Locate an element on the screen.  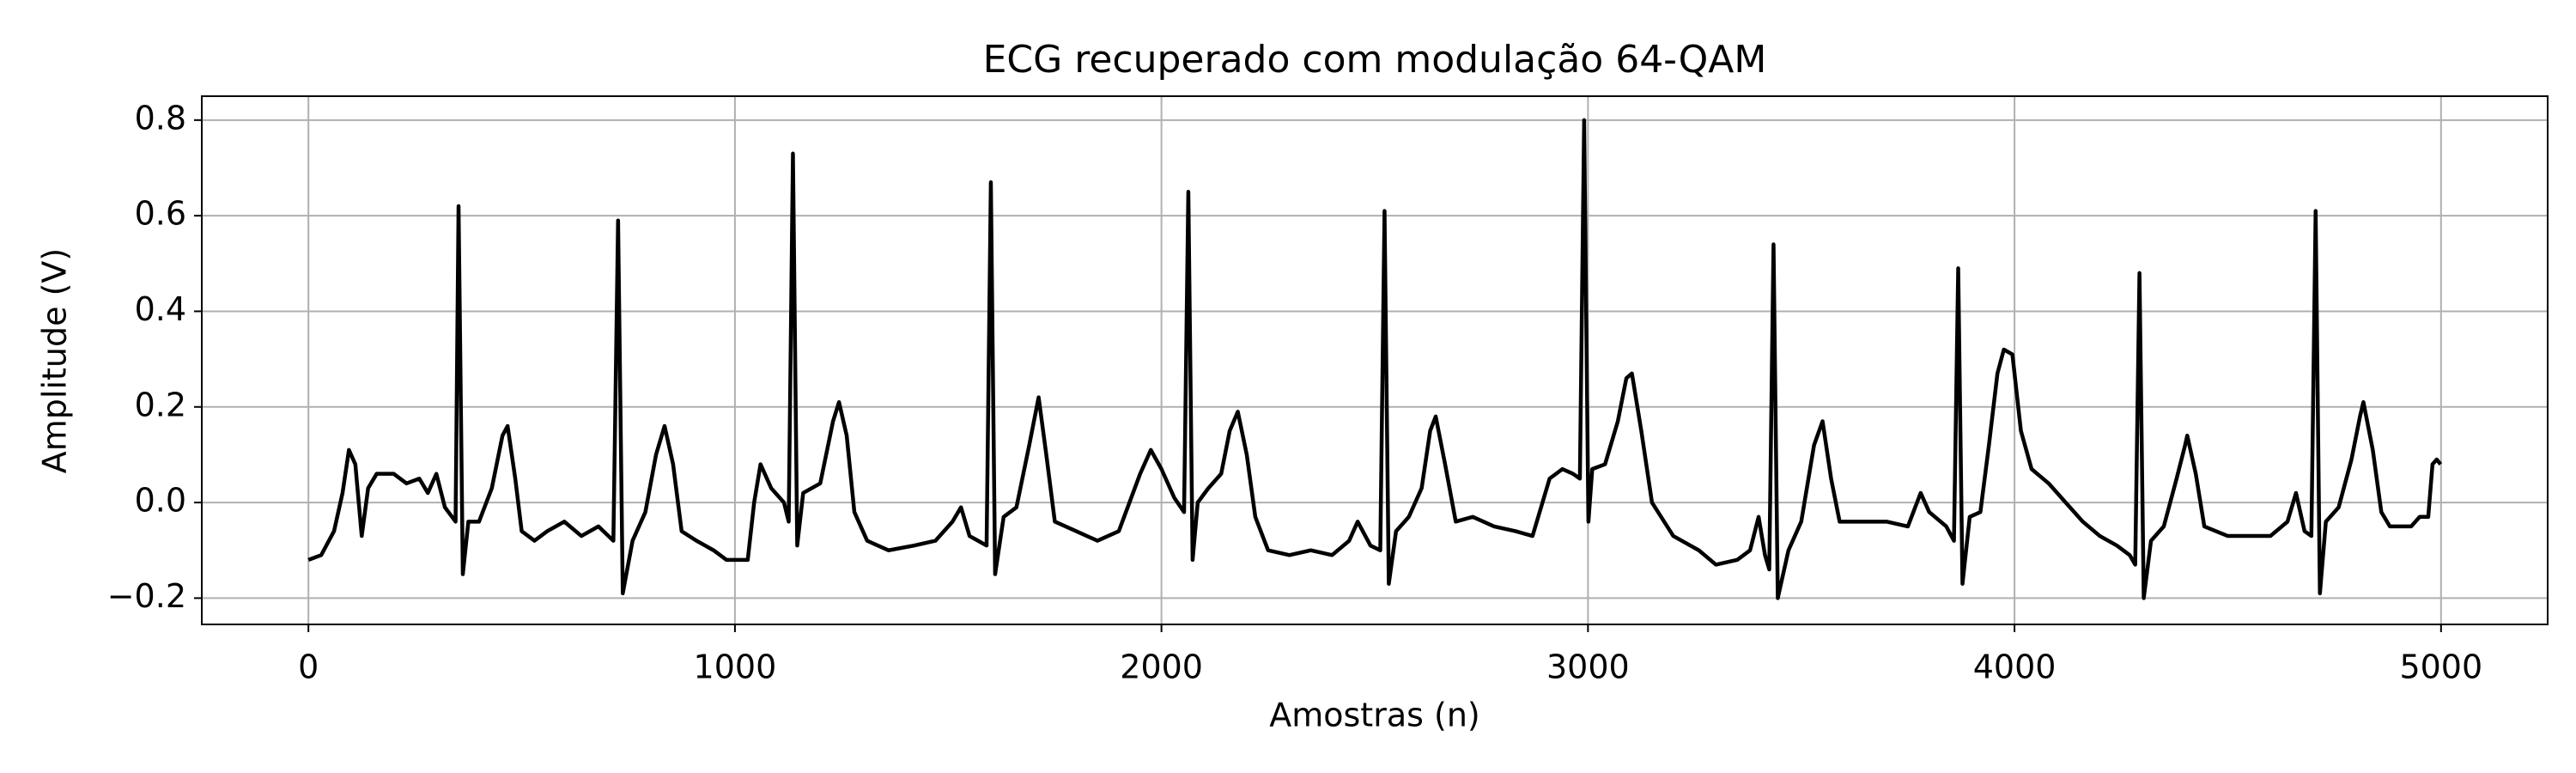
x-tick-label: 1000 is located at coordinates (735, 667).